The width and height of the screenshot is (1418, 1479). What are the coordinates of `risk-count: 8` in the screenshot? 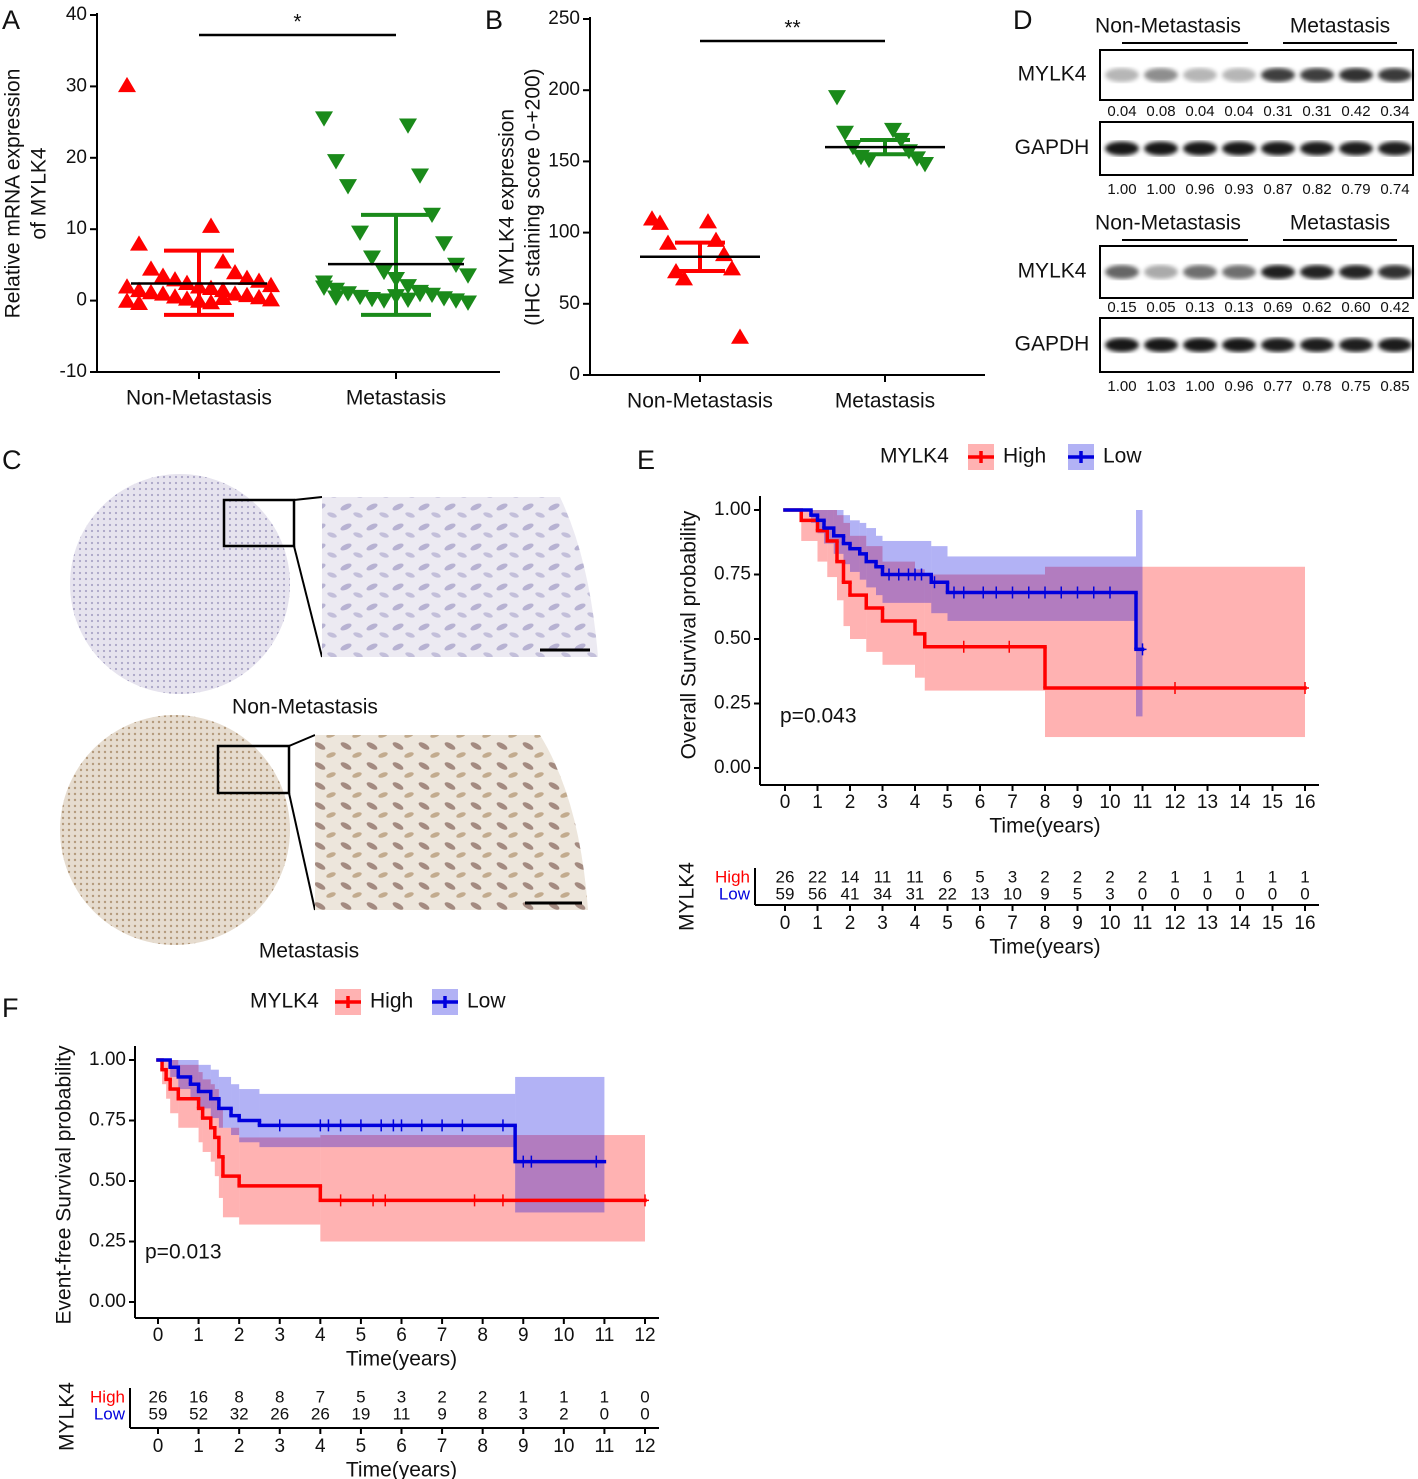 It's located at (238, 1396).